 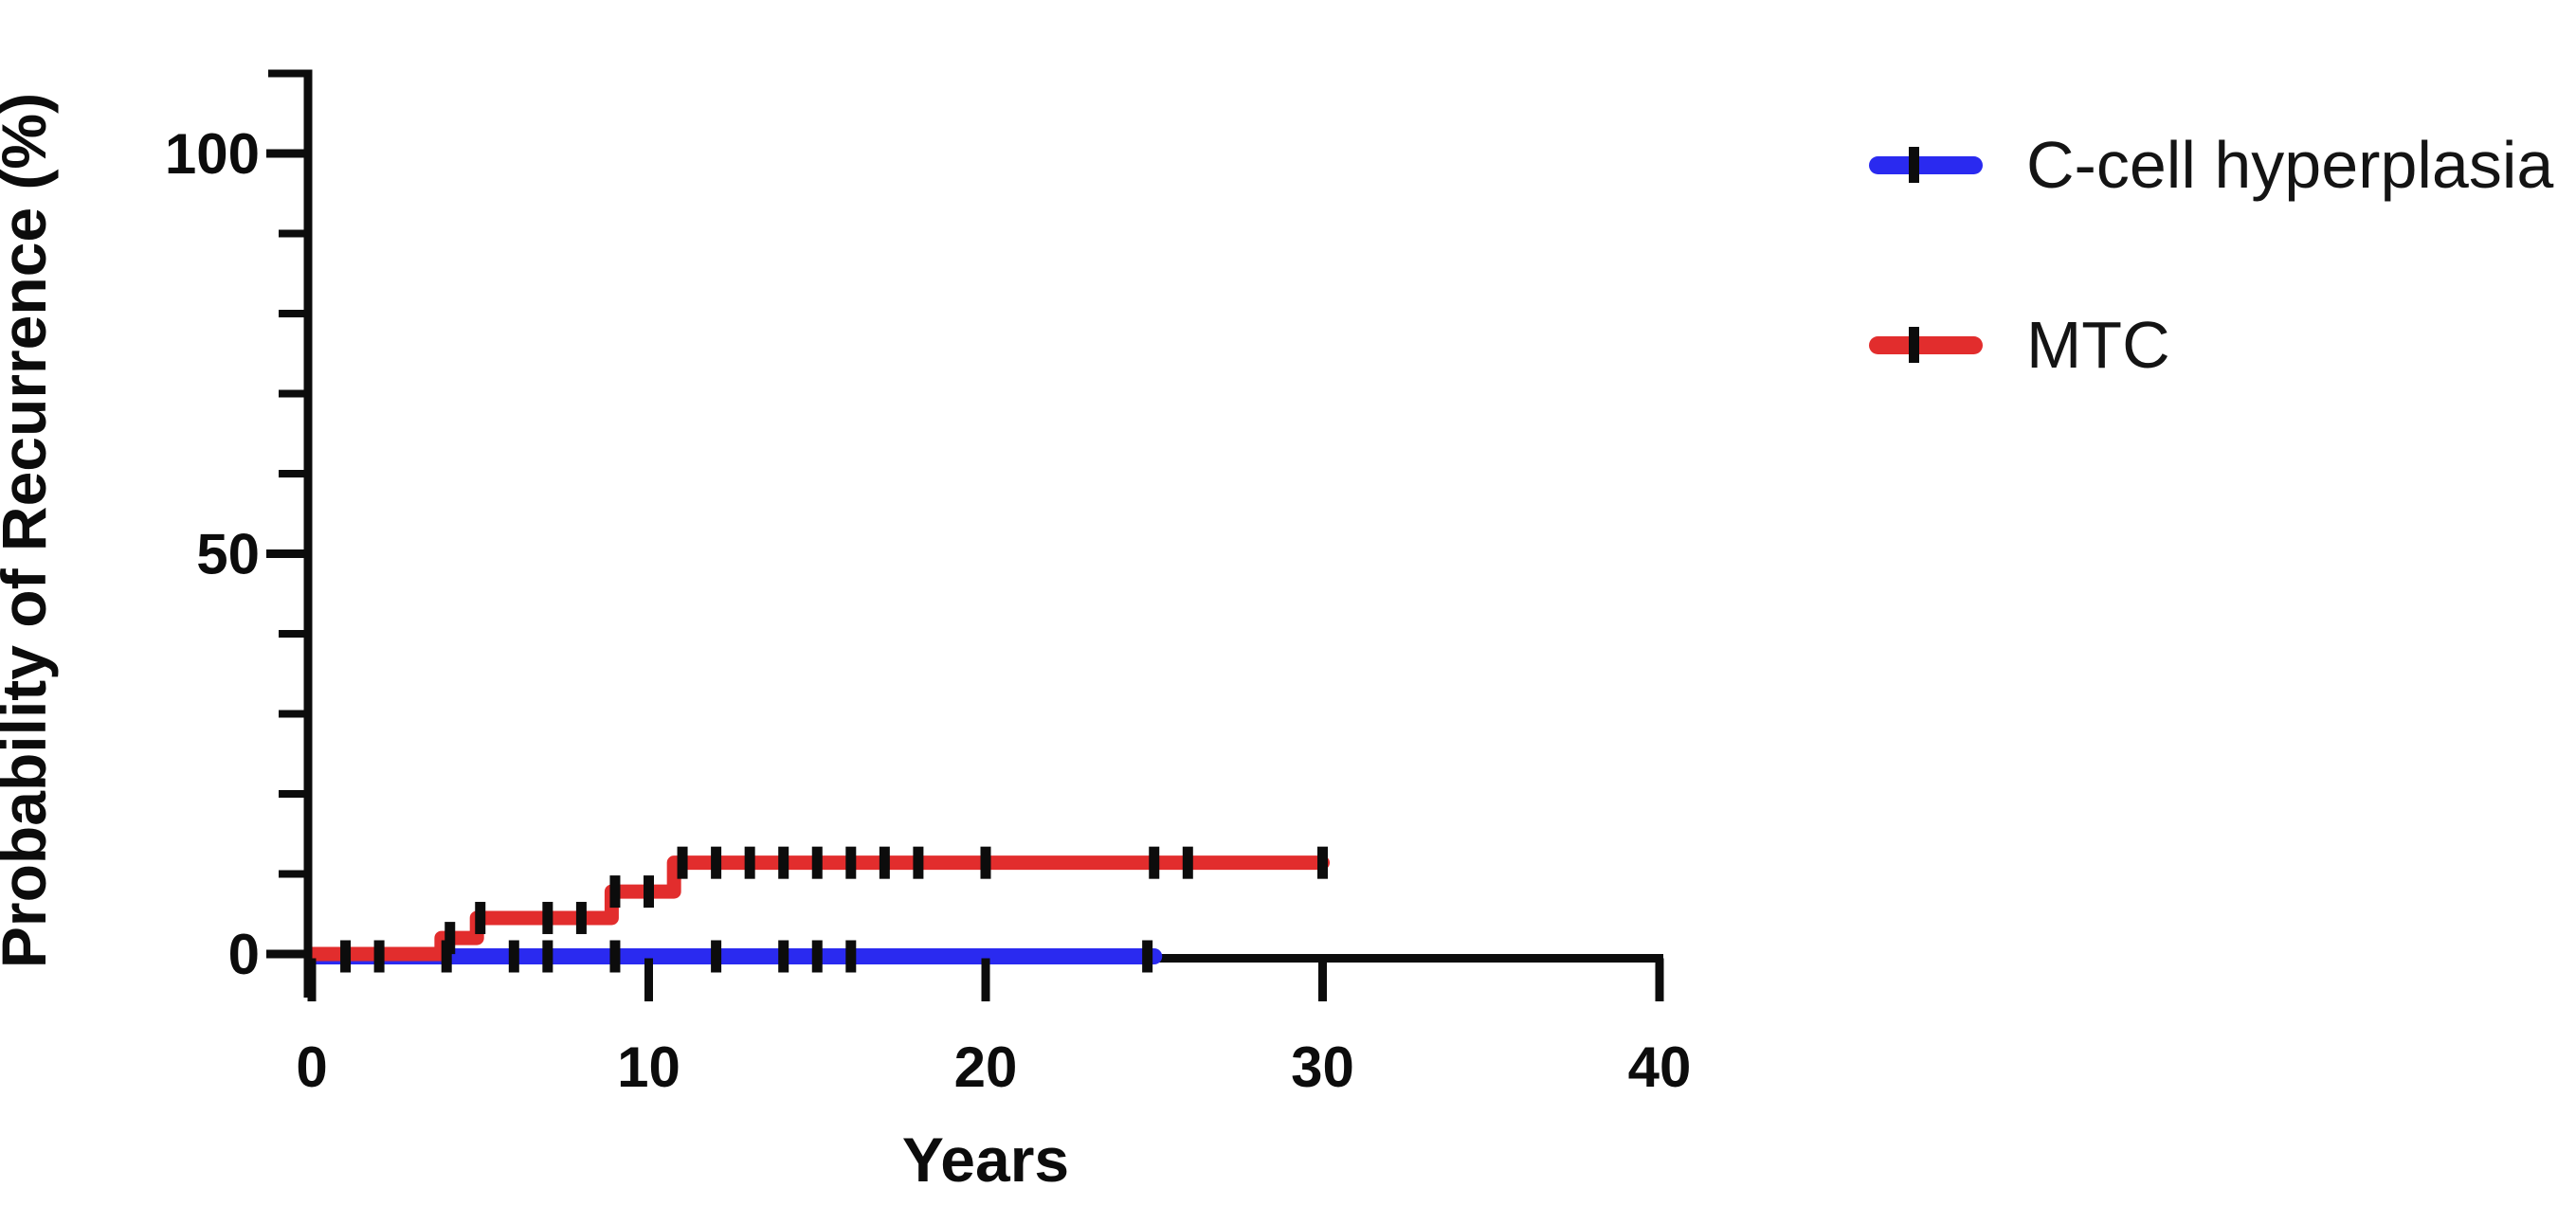 What do you see at coordinates (1322, 1067) in the screenshot?
I see `x-tick-label: 30` at bounding box center [1322, 1067].